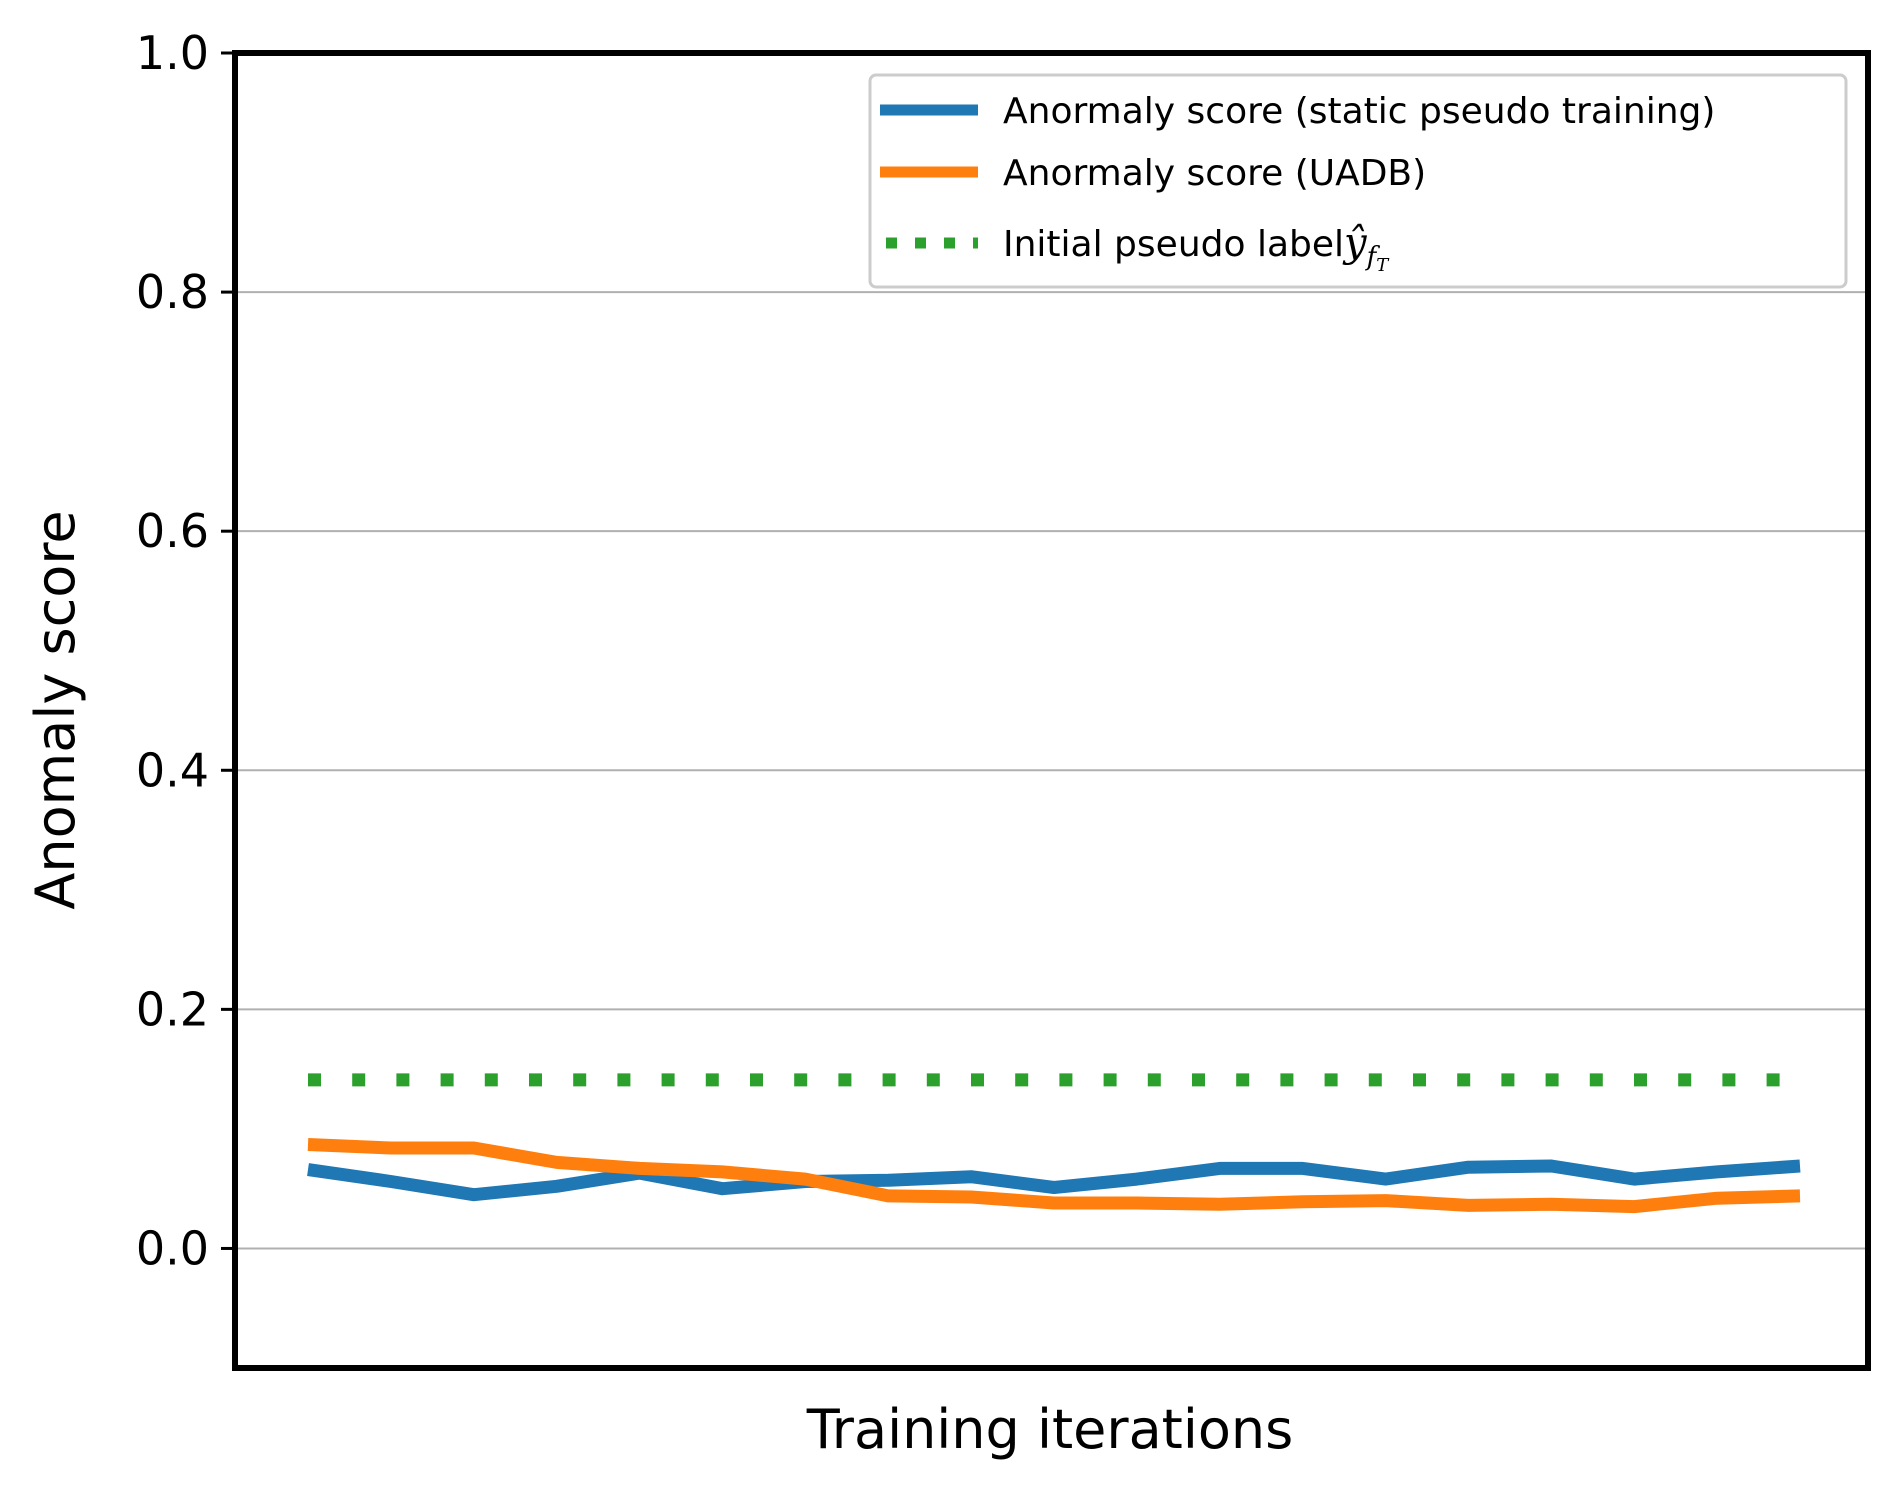 The height and width of the screenshot is (1488, 1892). What do you see at coordinates (1383, 265) in the screenshot?
I see `legend-math-sub-t: T` at bounding box center [1383, 265].